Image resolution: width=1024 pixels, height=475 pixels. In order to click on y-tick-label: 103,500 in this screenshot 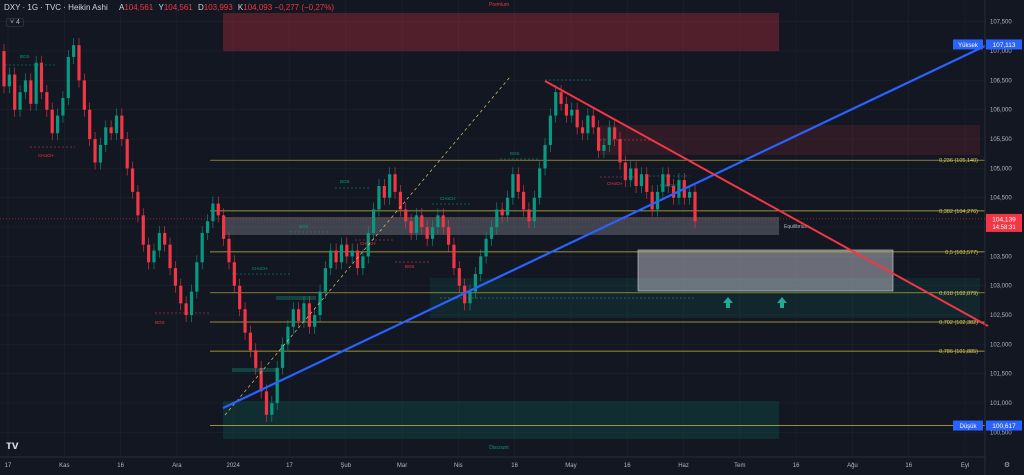, I will do `click(1001, 257)`.